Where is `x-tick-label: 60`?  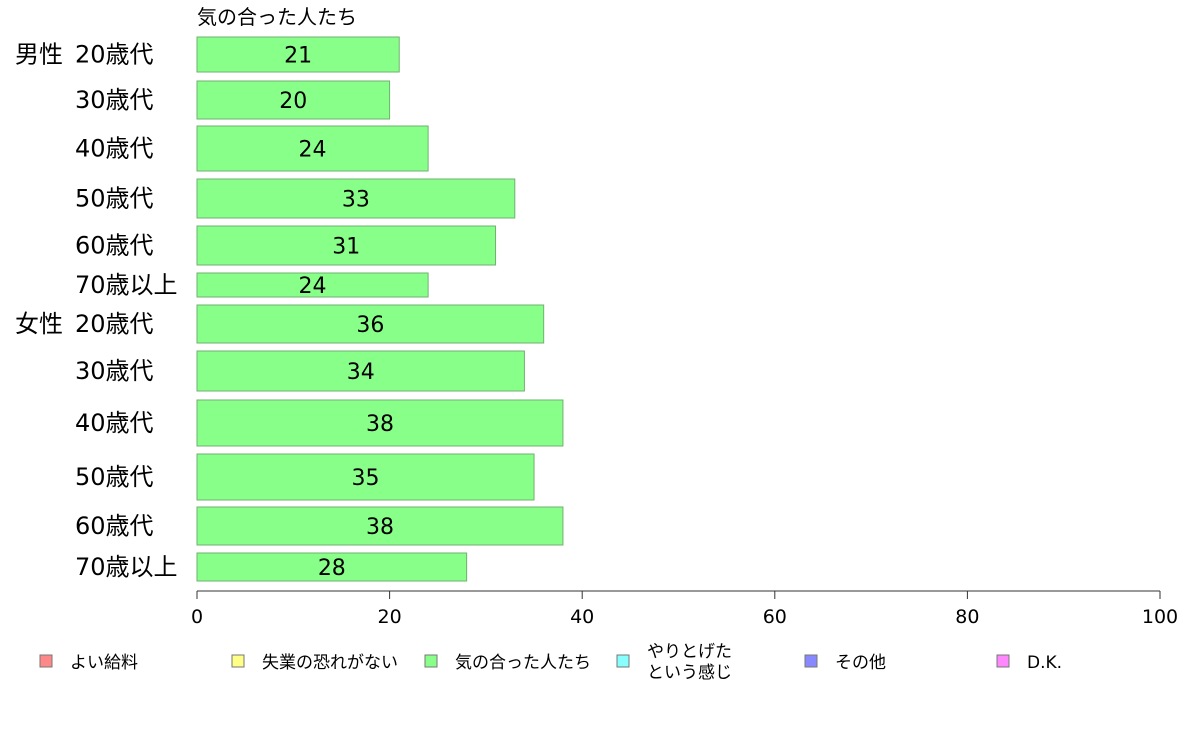
x-tick-label: 60 is located at coordinates (775, 617).